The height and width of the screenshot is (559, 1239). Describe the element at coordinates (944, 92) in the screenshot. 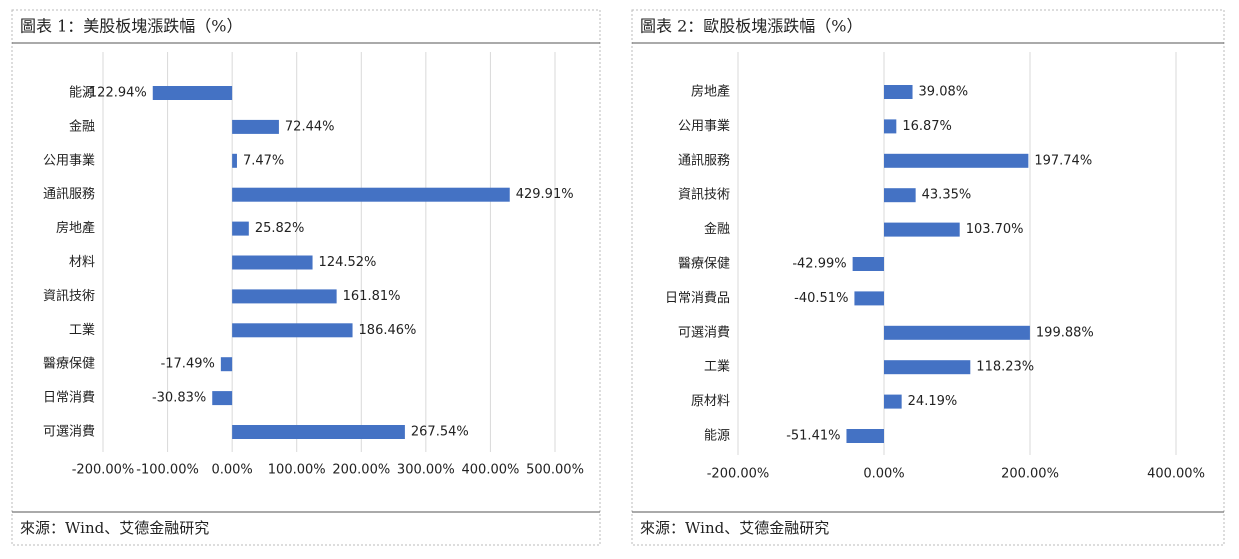

I see `data-label: 39.08%` at that location.